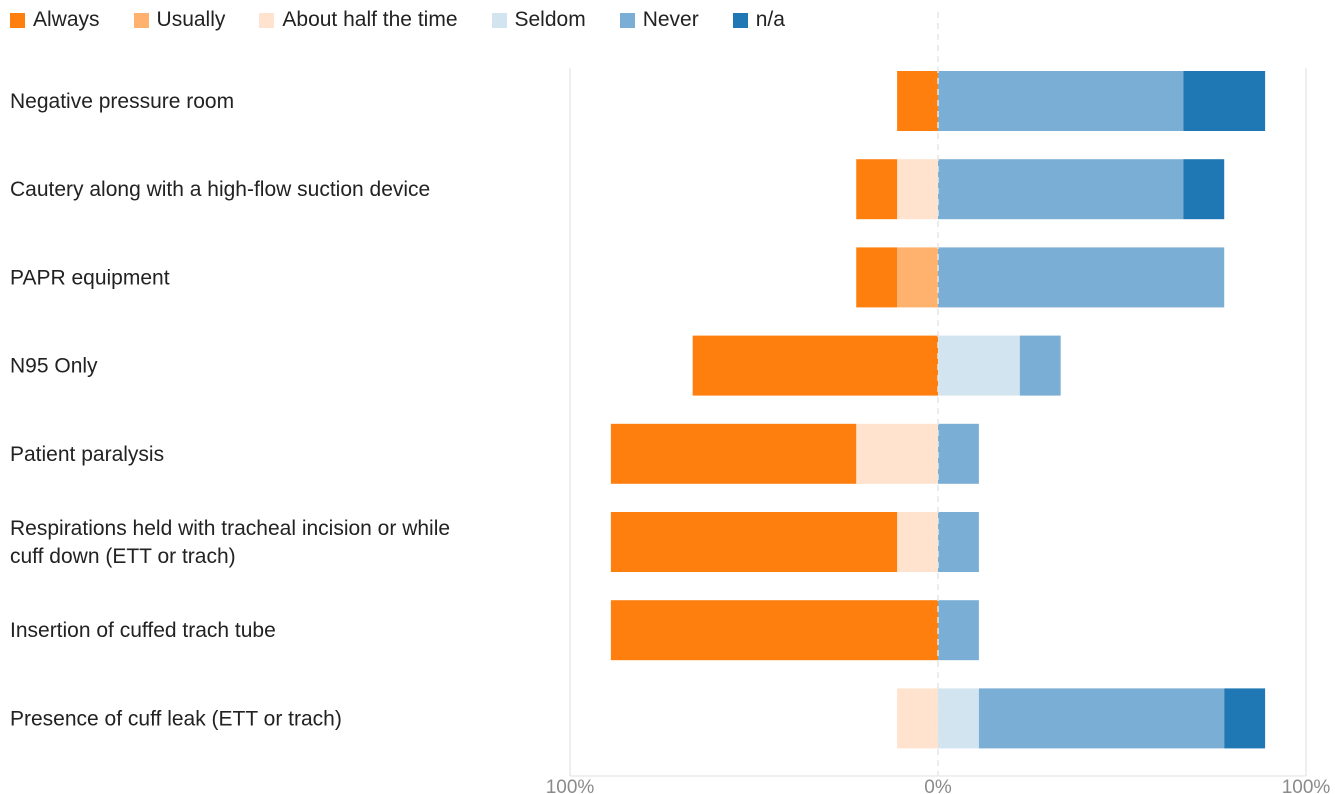 The height and width of the screenshot is (794, 1340). I want to click on legend-label: About half the time, so click(370, 19).